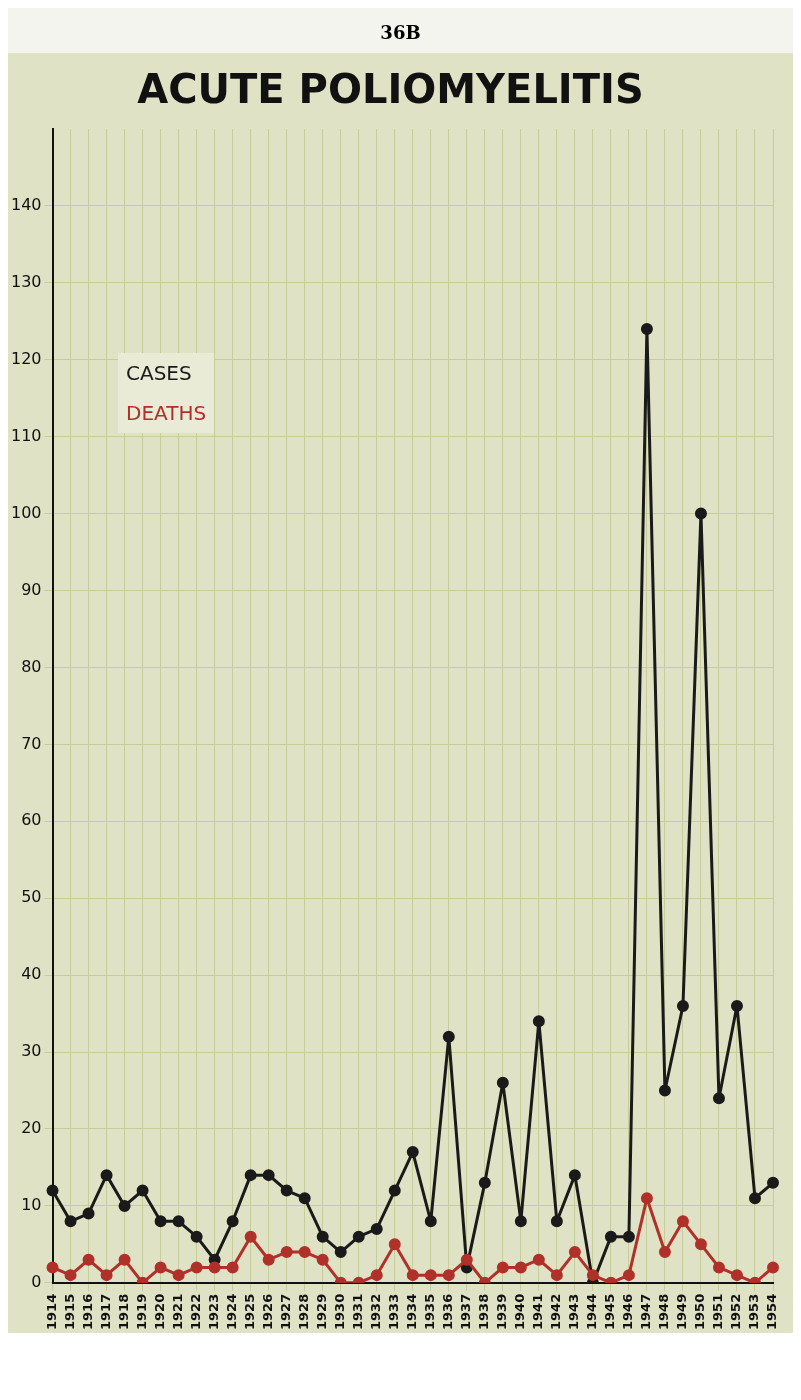  Describe the element at coordinates (718, 1312) in the screenshot. I see `x-tick-label: 1951` at that location.